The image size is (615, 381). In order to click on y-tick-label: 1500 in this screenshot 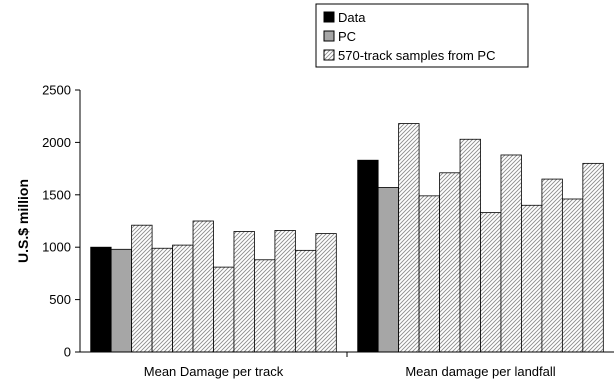, I will do `click(56, 194)`.